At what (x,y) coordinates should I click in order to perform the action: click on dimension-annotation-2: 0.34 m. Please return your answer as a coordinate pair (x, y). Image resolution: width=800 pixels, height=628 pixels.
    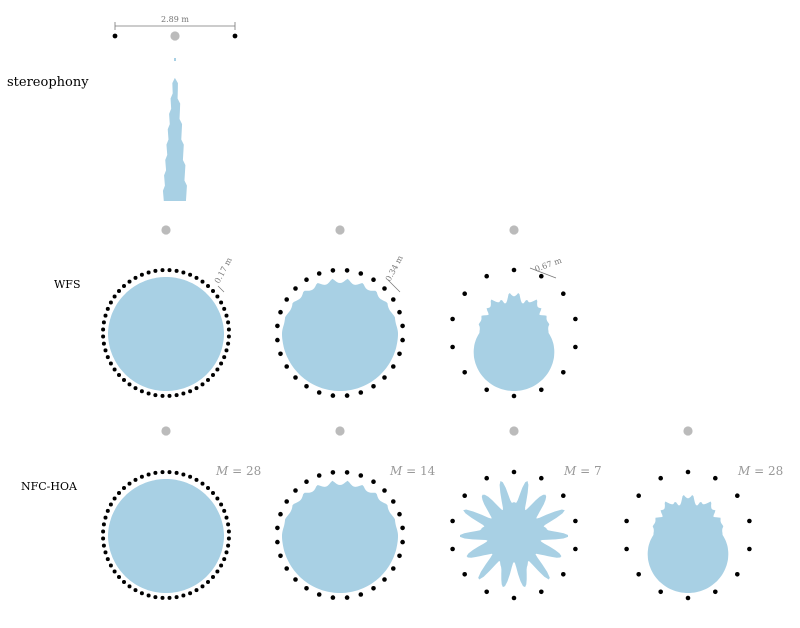
    Looking at the image, I should click on (394, 273).